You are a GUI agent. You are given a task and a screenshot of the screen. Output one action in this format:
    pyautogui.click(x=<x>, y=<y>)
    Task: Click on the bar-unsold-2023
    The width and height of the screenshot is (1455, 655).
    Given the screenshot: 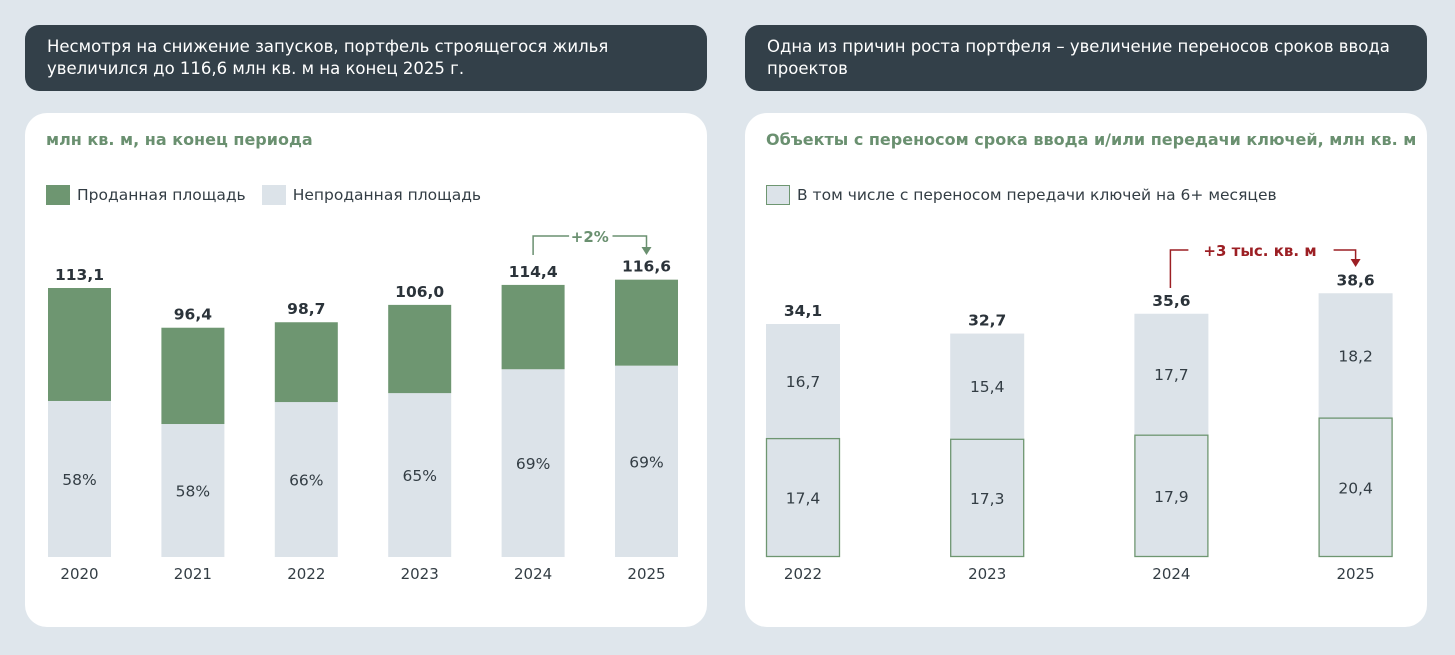 What is the action you would take?
    pyautogui.click(x=420, y=475)
    